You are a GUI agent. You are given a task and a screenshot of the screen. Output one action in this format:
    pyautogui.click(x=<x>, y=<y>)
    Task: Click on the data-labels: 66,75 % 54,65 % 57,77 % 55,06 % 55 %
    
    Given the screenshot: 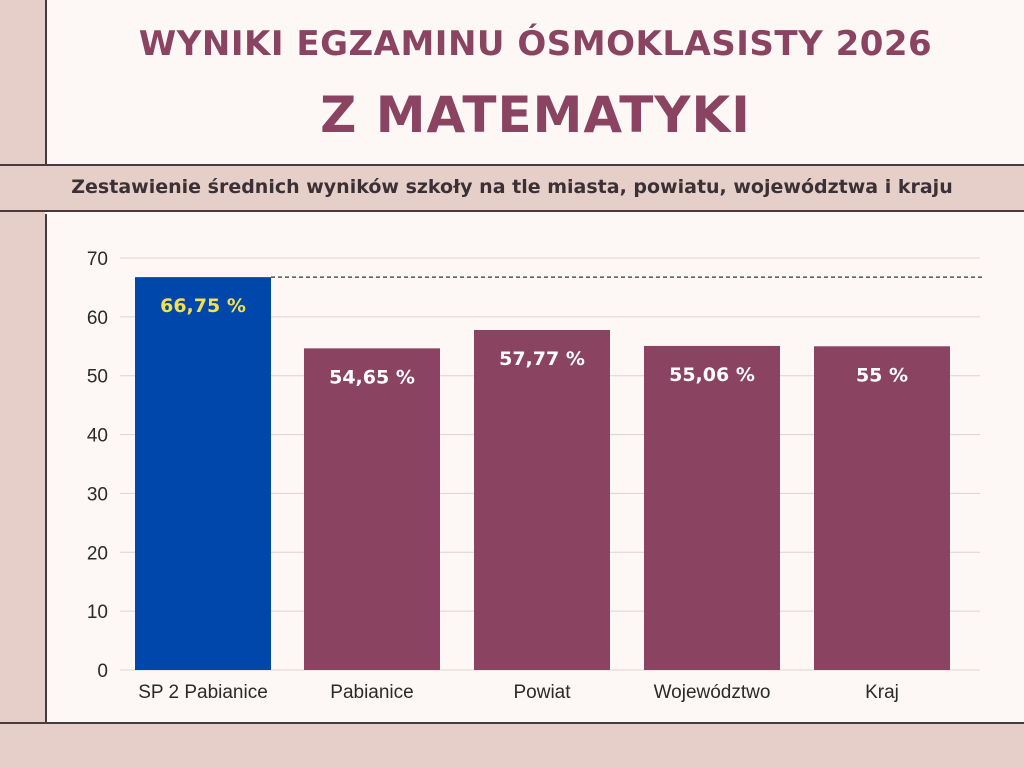 What is the action you would take?
    pyautogui.click(x=534, y=341)
    